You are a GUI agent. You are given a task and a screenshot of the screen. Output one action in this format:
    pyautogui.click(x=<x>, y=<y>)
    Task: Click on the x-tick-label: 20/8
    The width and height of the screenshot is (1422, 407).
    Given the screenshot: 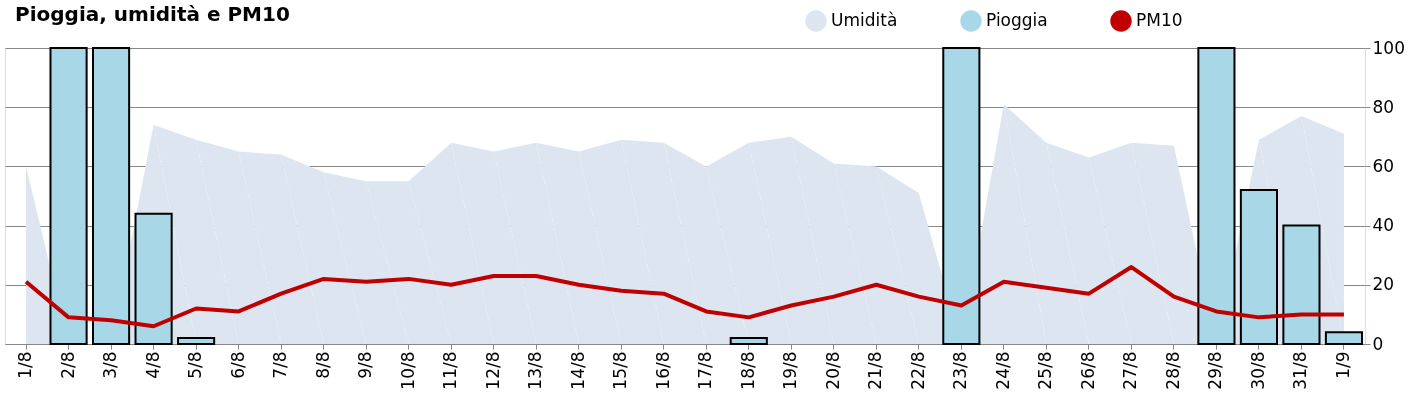 What is the action you would take?
    pyautogui.click(x=832, y=370)
    